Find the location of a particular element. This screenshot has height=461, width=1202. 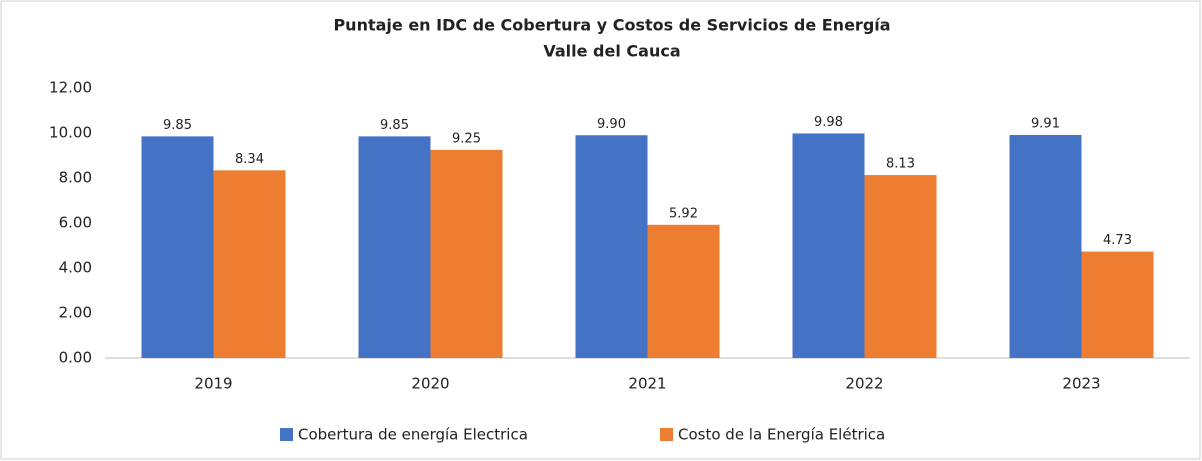

value-label: 4.73 is located at coordinates (1117, 240).